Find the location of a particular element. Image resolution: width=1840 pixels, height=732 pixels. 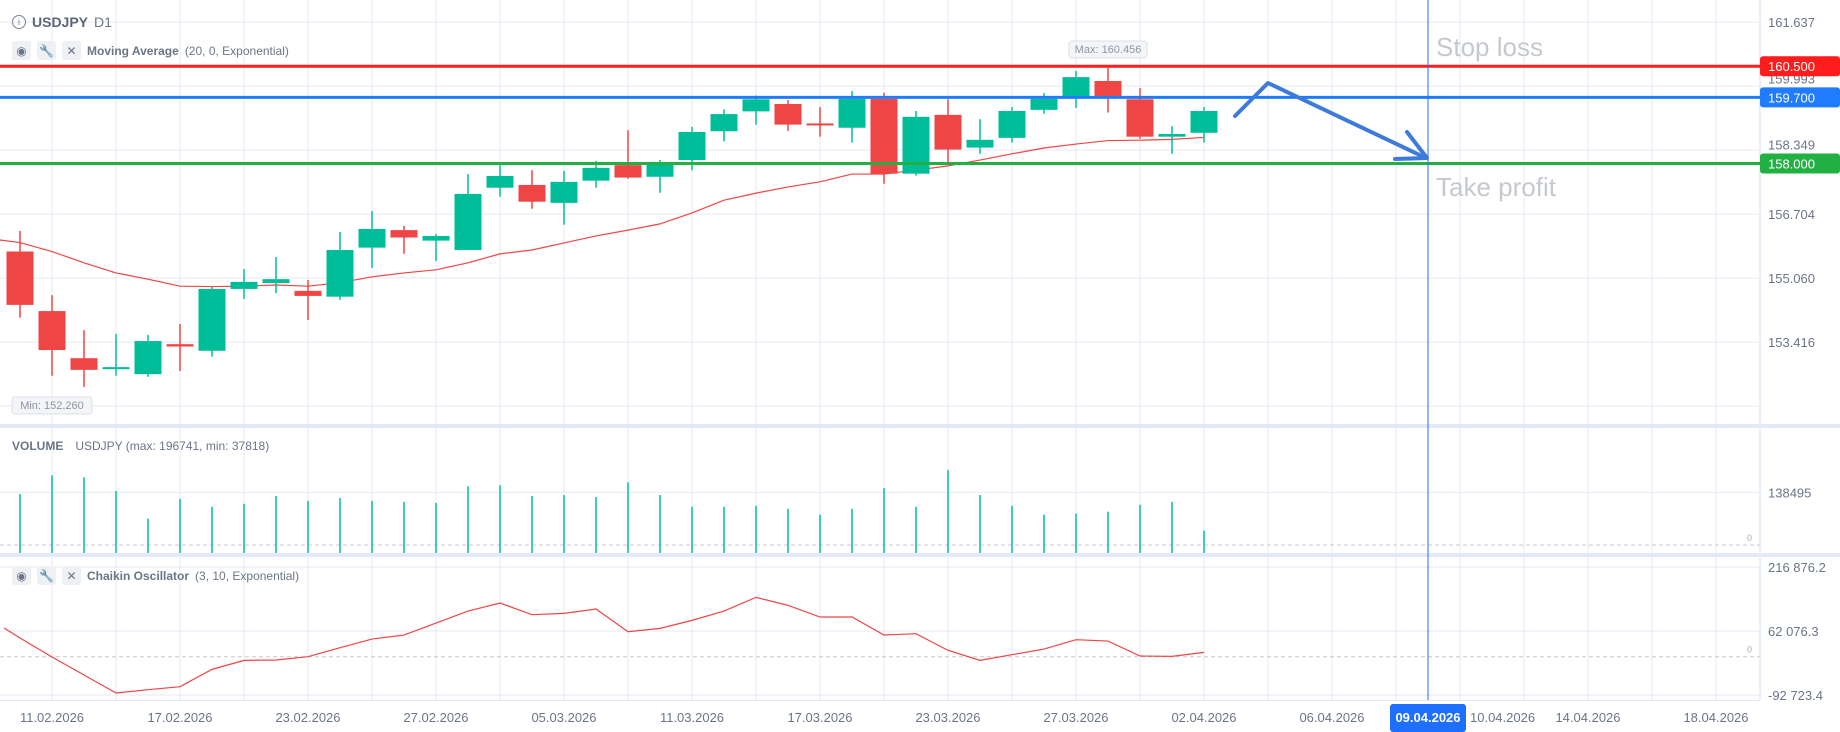

entry-price-label: 159.700 is located at coordinates (1791, 97).